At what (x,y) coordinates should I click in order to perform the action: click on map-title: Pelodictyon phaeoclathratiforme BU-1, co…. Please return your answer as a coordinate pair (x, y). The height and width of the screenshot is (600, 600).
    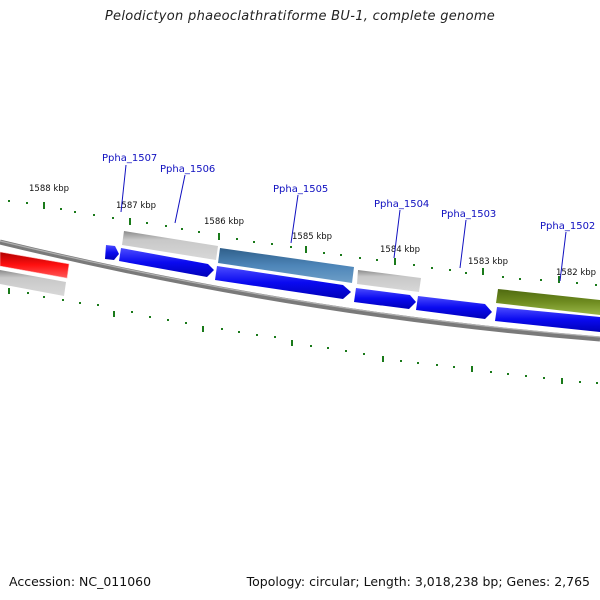
    Looking at the image, I should click on (300, 16).